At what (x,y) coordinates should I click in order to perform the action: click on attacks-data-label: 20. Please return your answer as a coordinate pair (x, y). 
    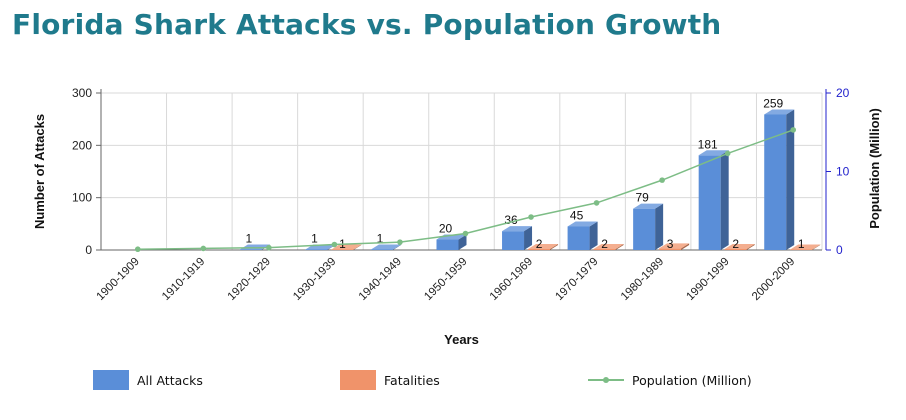
    Looking at the image, I should click on (446, 229).